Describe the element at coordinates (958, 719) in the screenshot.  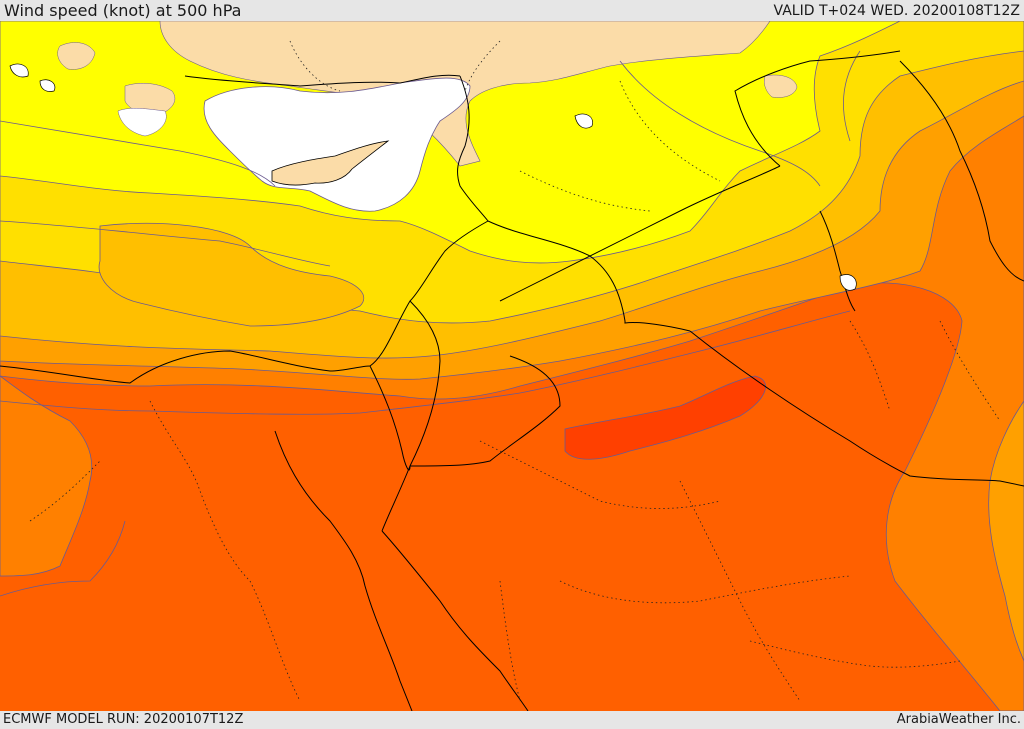
I see `credit-text: ArabiaWeather Inc.` at that location.